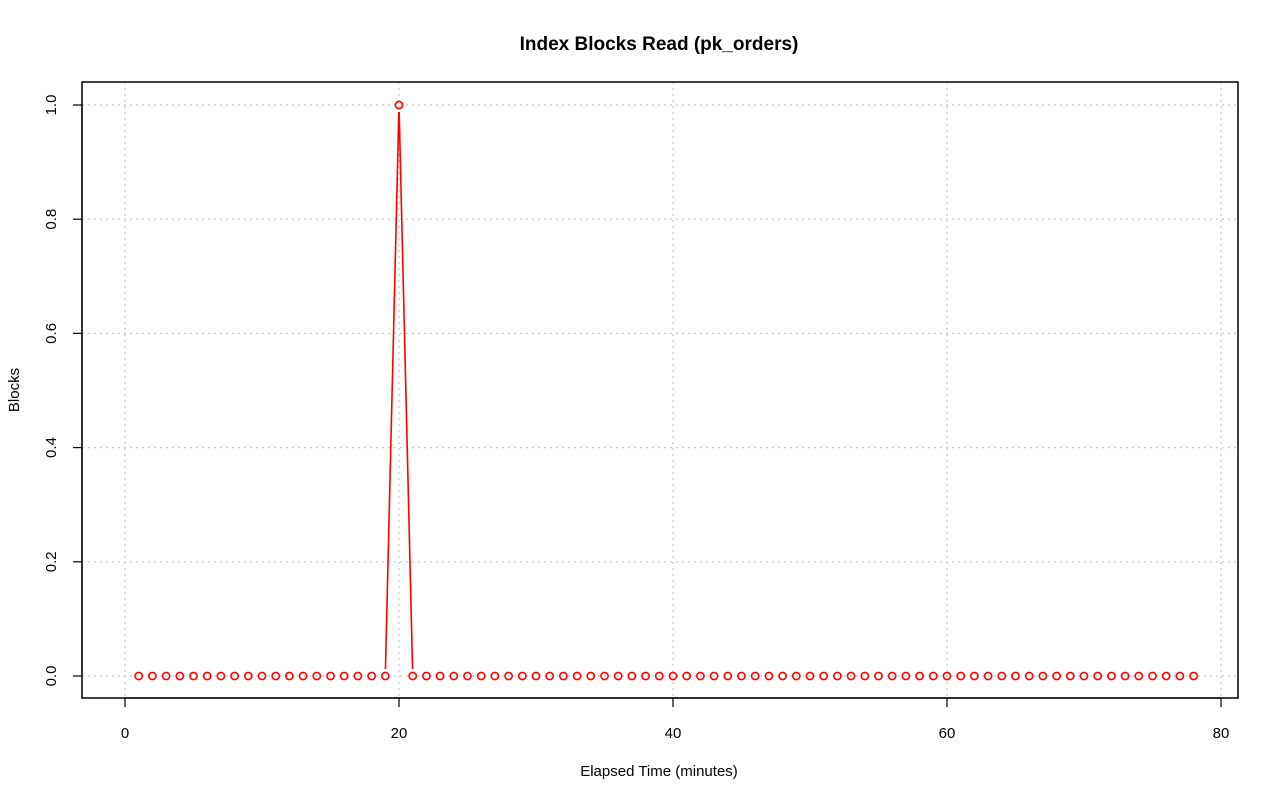  I want to click on x-axis: 0 20 40 60 80, so click(675, 719).